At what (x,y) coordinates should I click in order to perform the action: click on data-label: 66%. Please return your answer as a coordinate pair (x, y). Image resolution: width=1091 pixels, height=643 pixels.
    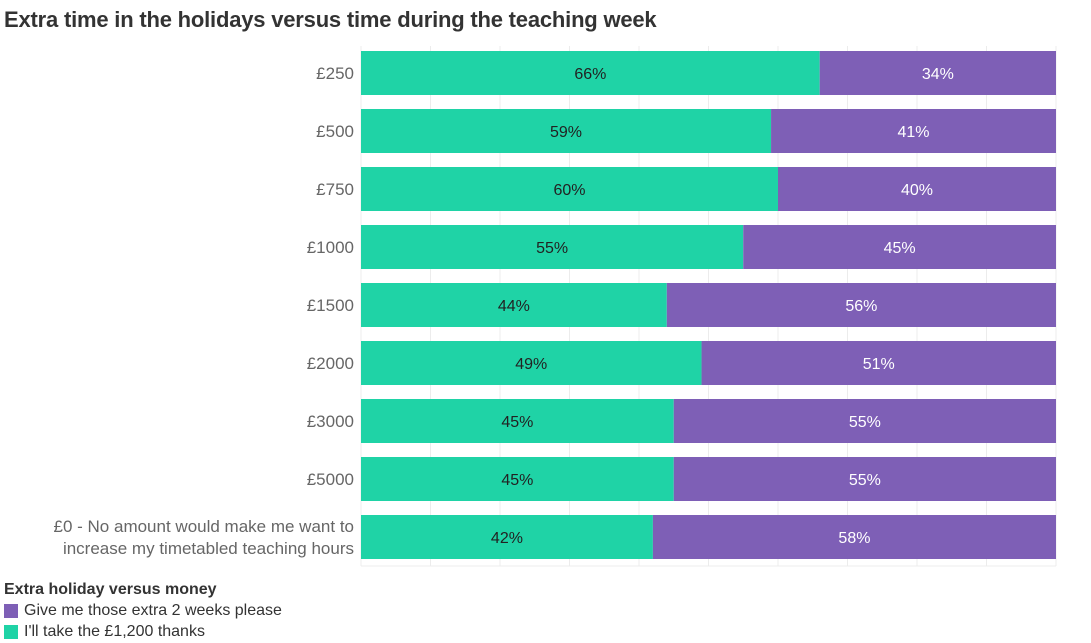
    Looking at the image, I should click on (590, 74).